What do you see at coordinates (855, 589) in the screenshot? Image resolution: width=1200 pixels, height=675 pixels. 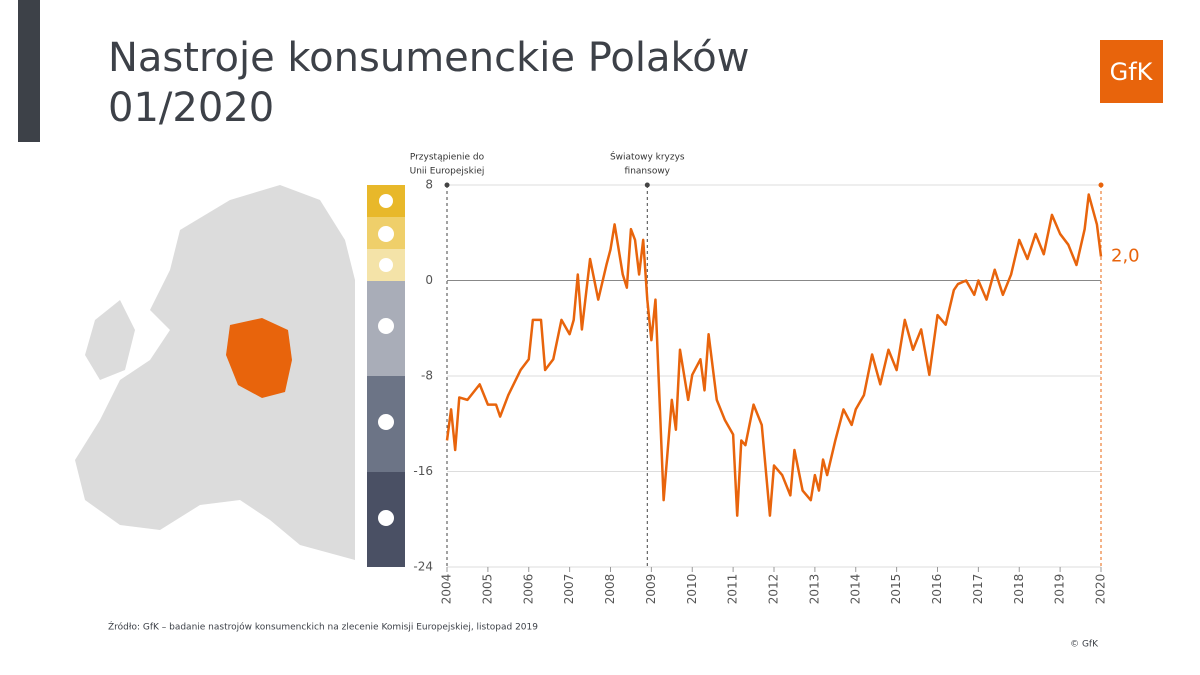 I see `x-tick-label: 2014` at bounding box center [855, 589].